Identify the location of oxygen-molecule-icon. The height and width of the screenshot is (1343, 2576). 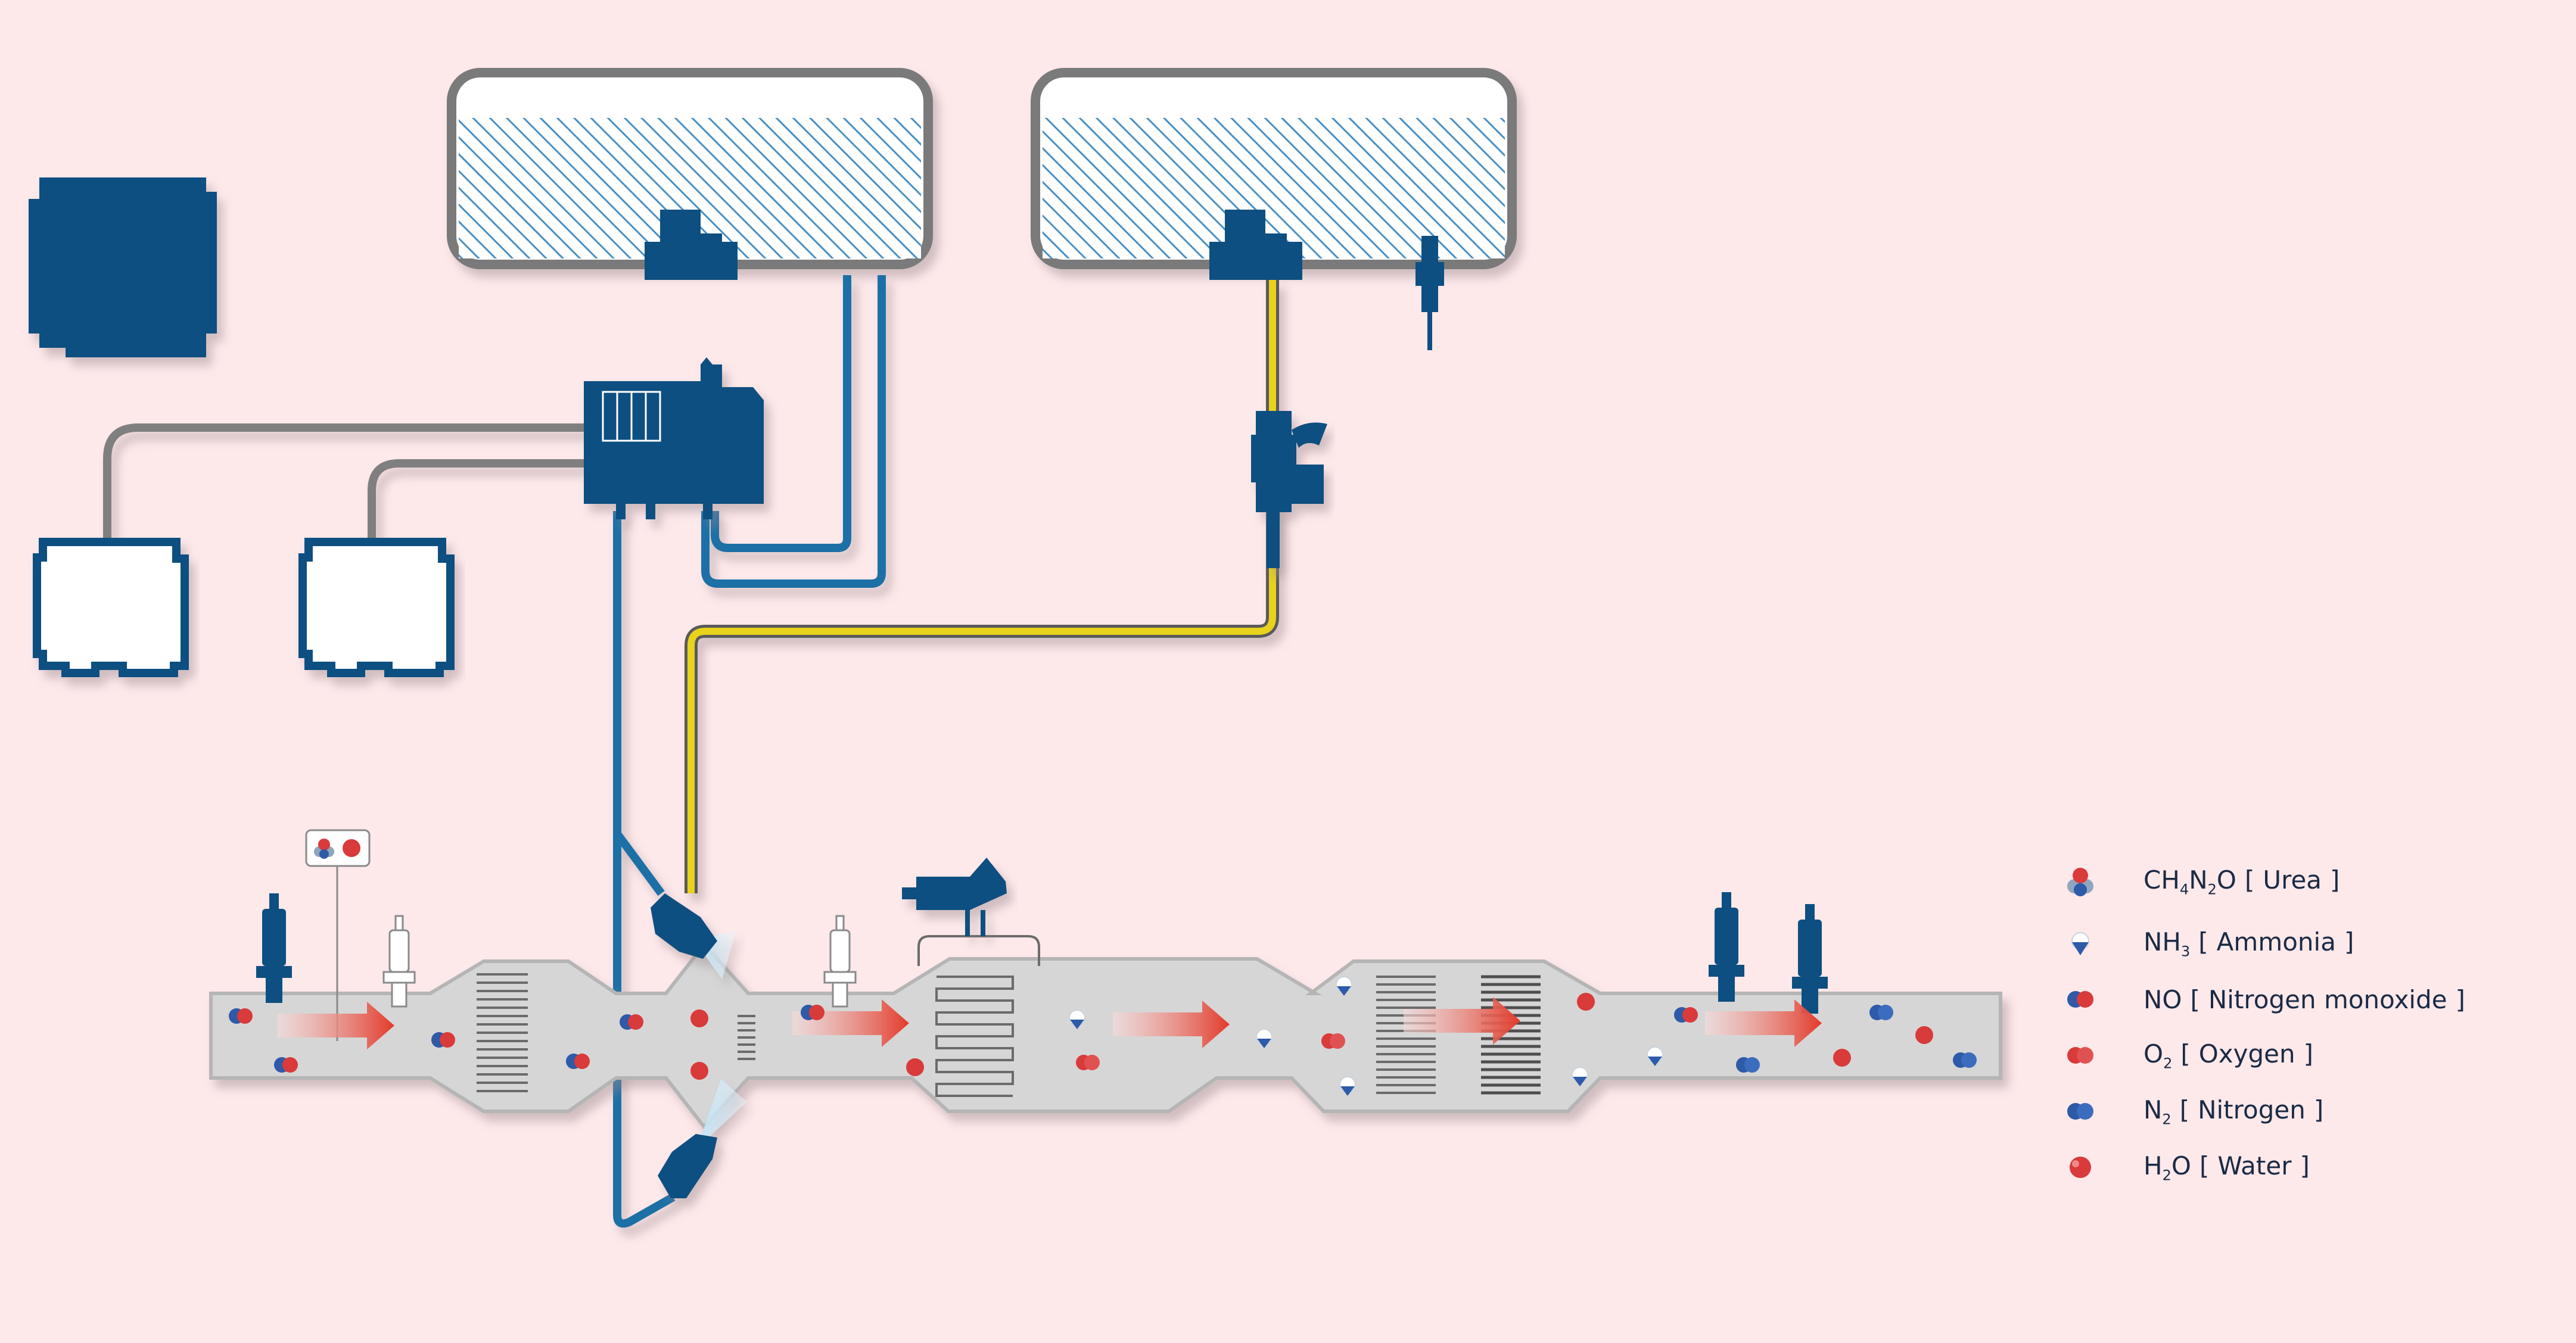
(2080, 1055).